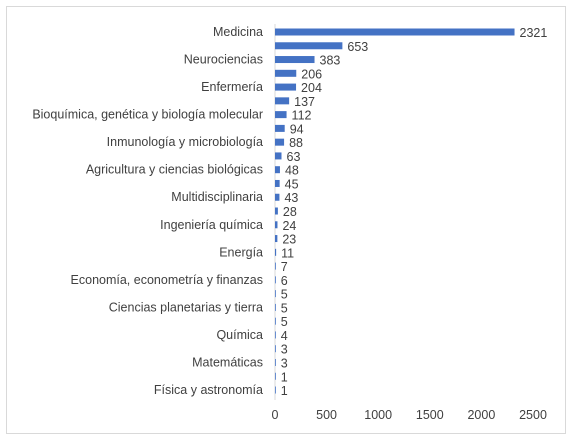 The height and width of the screenshot is (444, 574). I want to click on category-label: Neurociencias, so click(223, 60).